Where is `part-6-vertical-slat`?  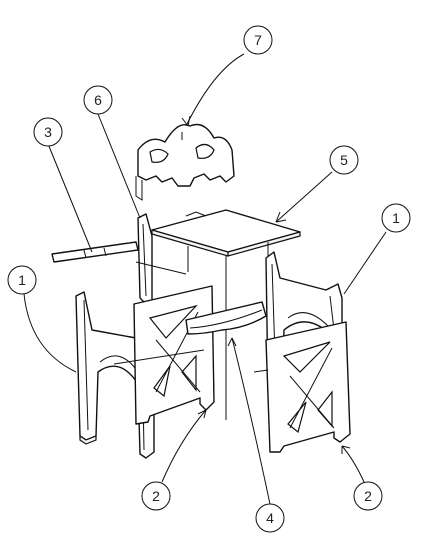
part-6-vertical-slat is located at coordinates (145, 259).